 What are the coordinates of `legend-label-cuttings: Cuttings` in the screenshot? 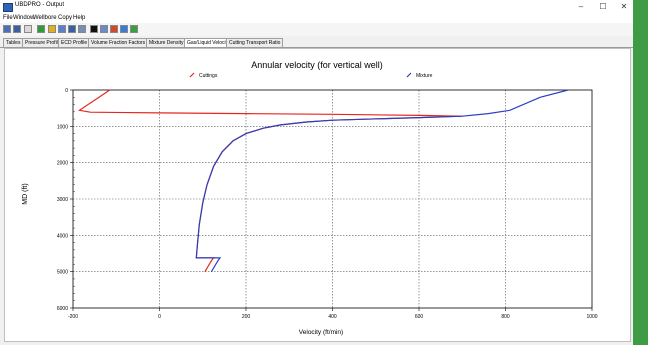 It's located at (208, 76).